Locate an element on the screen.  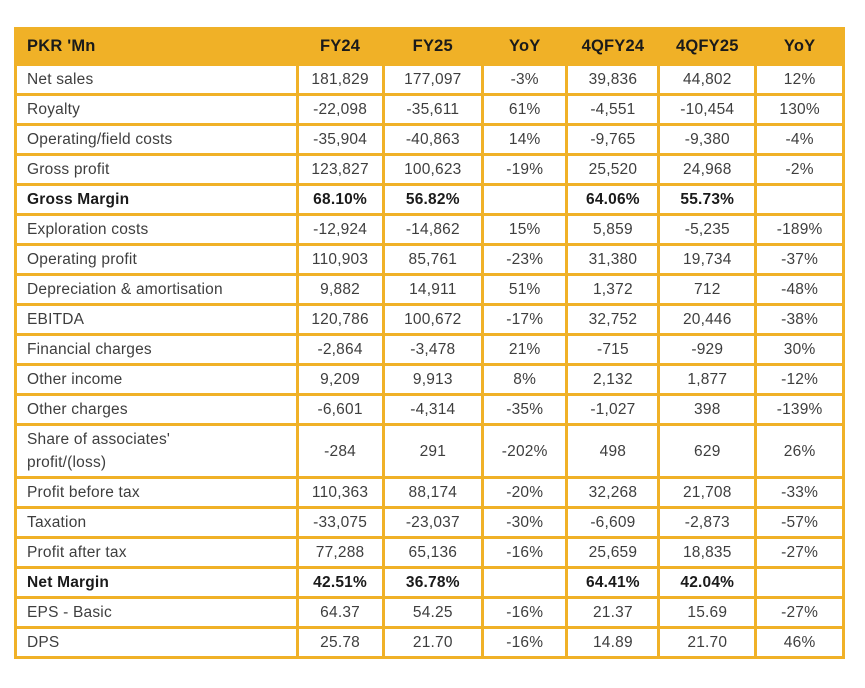
row-value: -2,873 is located at coordinates (707, 522).